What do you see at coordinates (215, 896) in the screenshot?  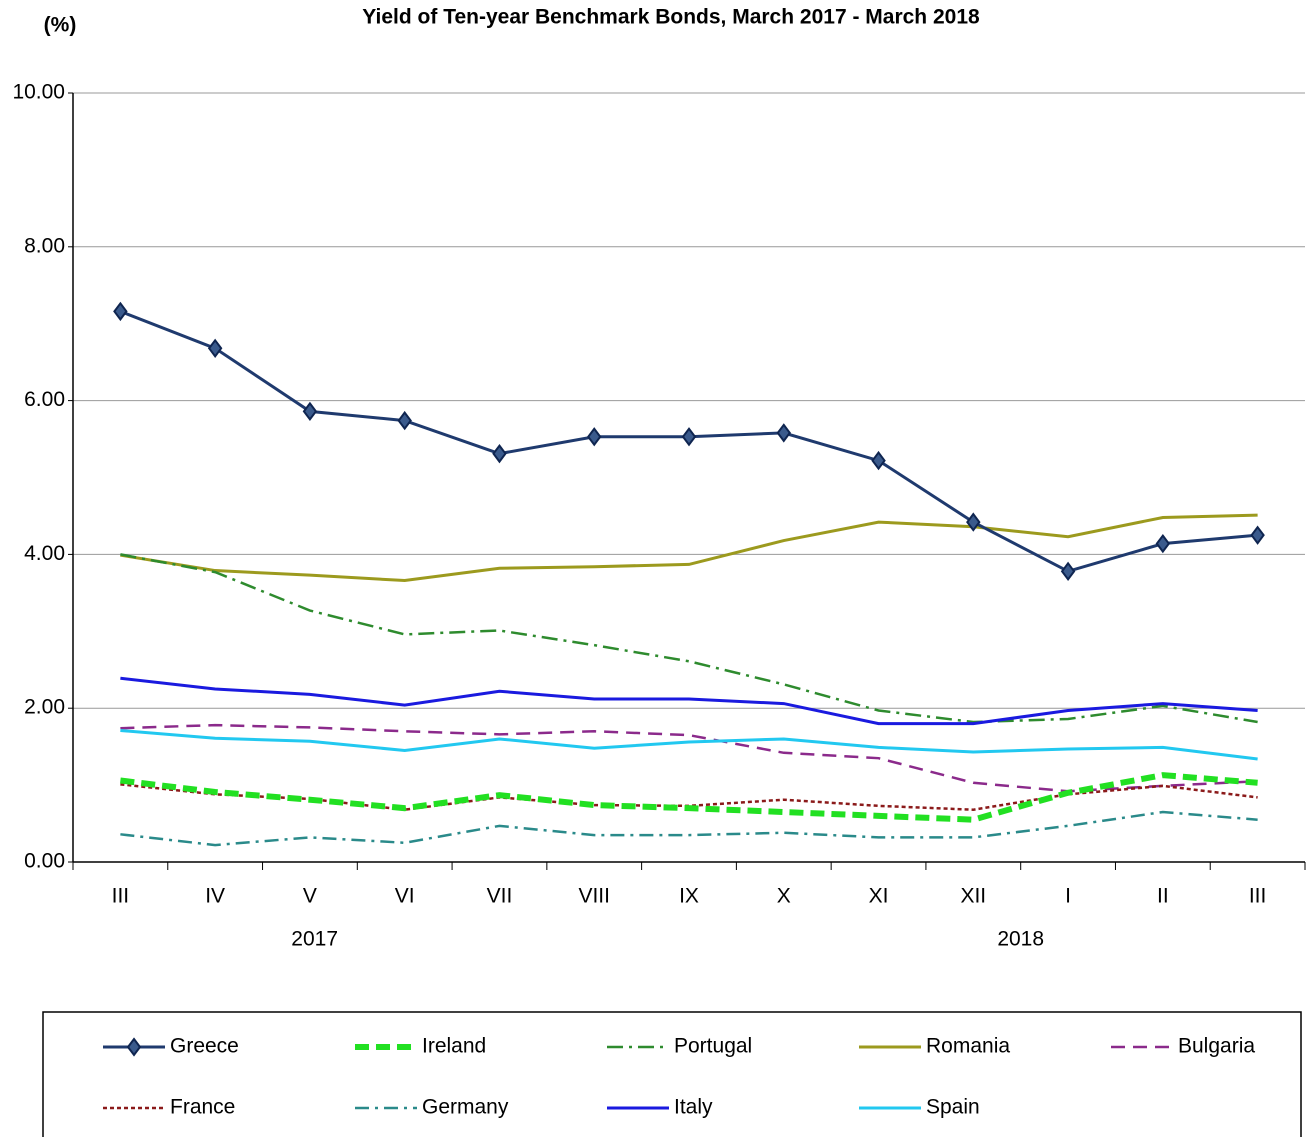 I see `x-tick-label: IV` at bounding box center [215, 896].